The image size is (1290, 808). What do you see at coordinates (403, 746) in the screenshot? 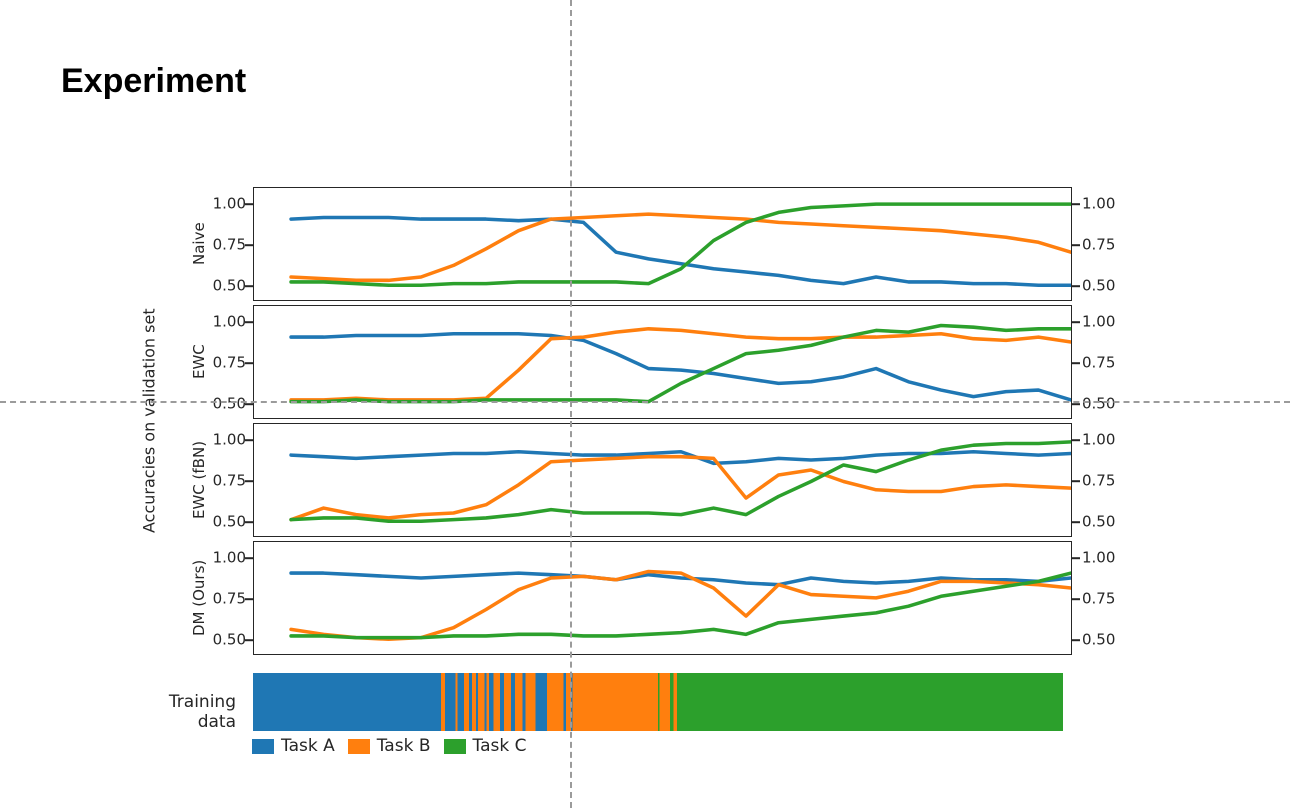
I see `legend-label: Task B` at bounding box center [403, 746].